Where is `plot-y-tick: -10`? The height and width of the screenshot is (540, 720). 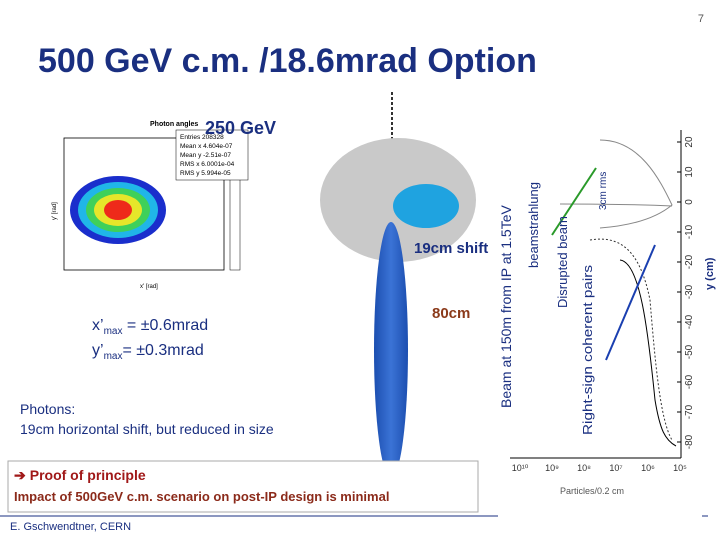
plot-y-tick: -10 is located at coordinates (689, 231).